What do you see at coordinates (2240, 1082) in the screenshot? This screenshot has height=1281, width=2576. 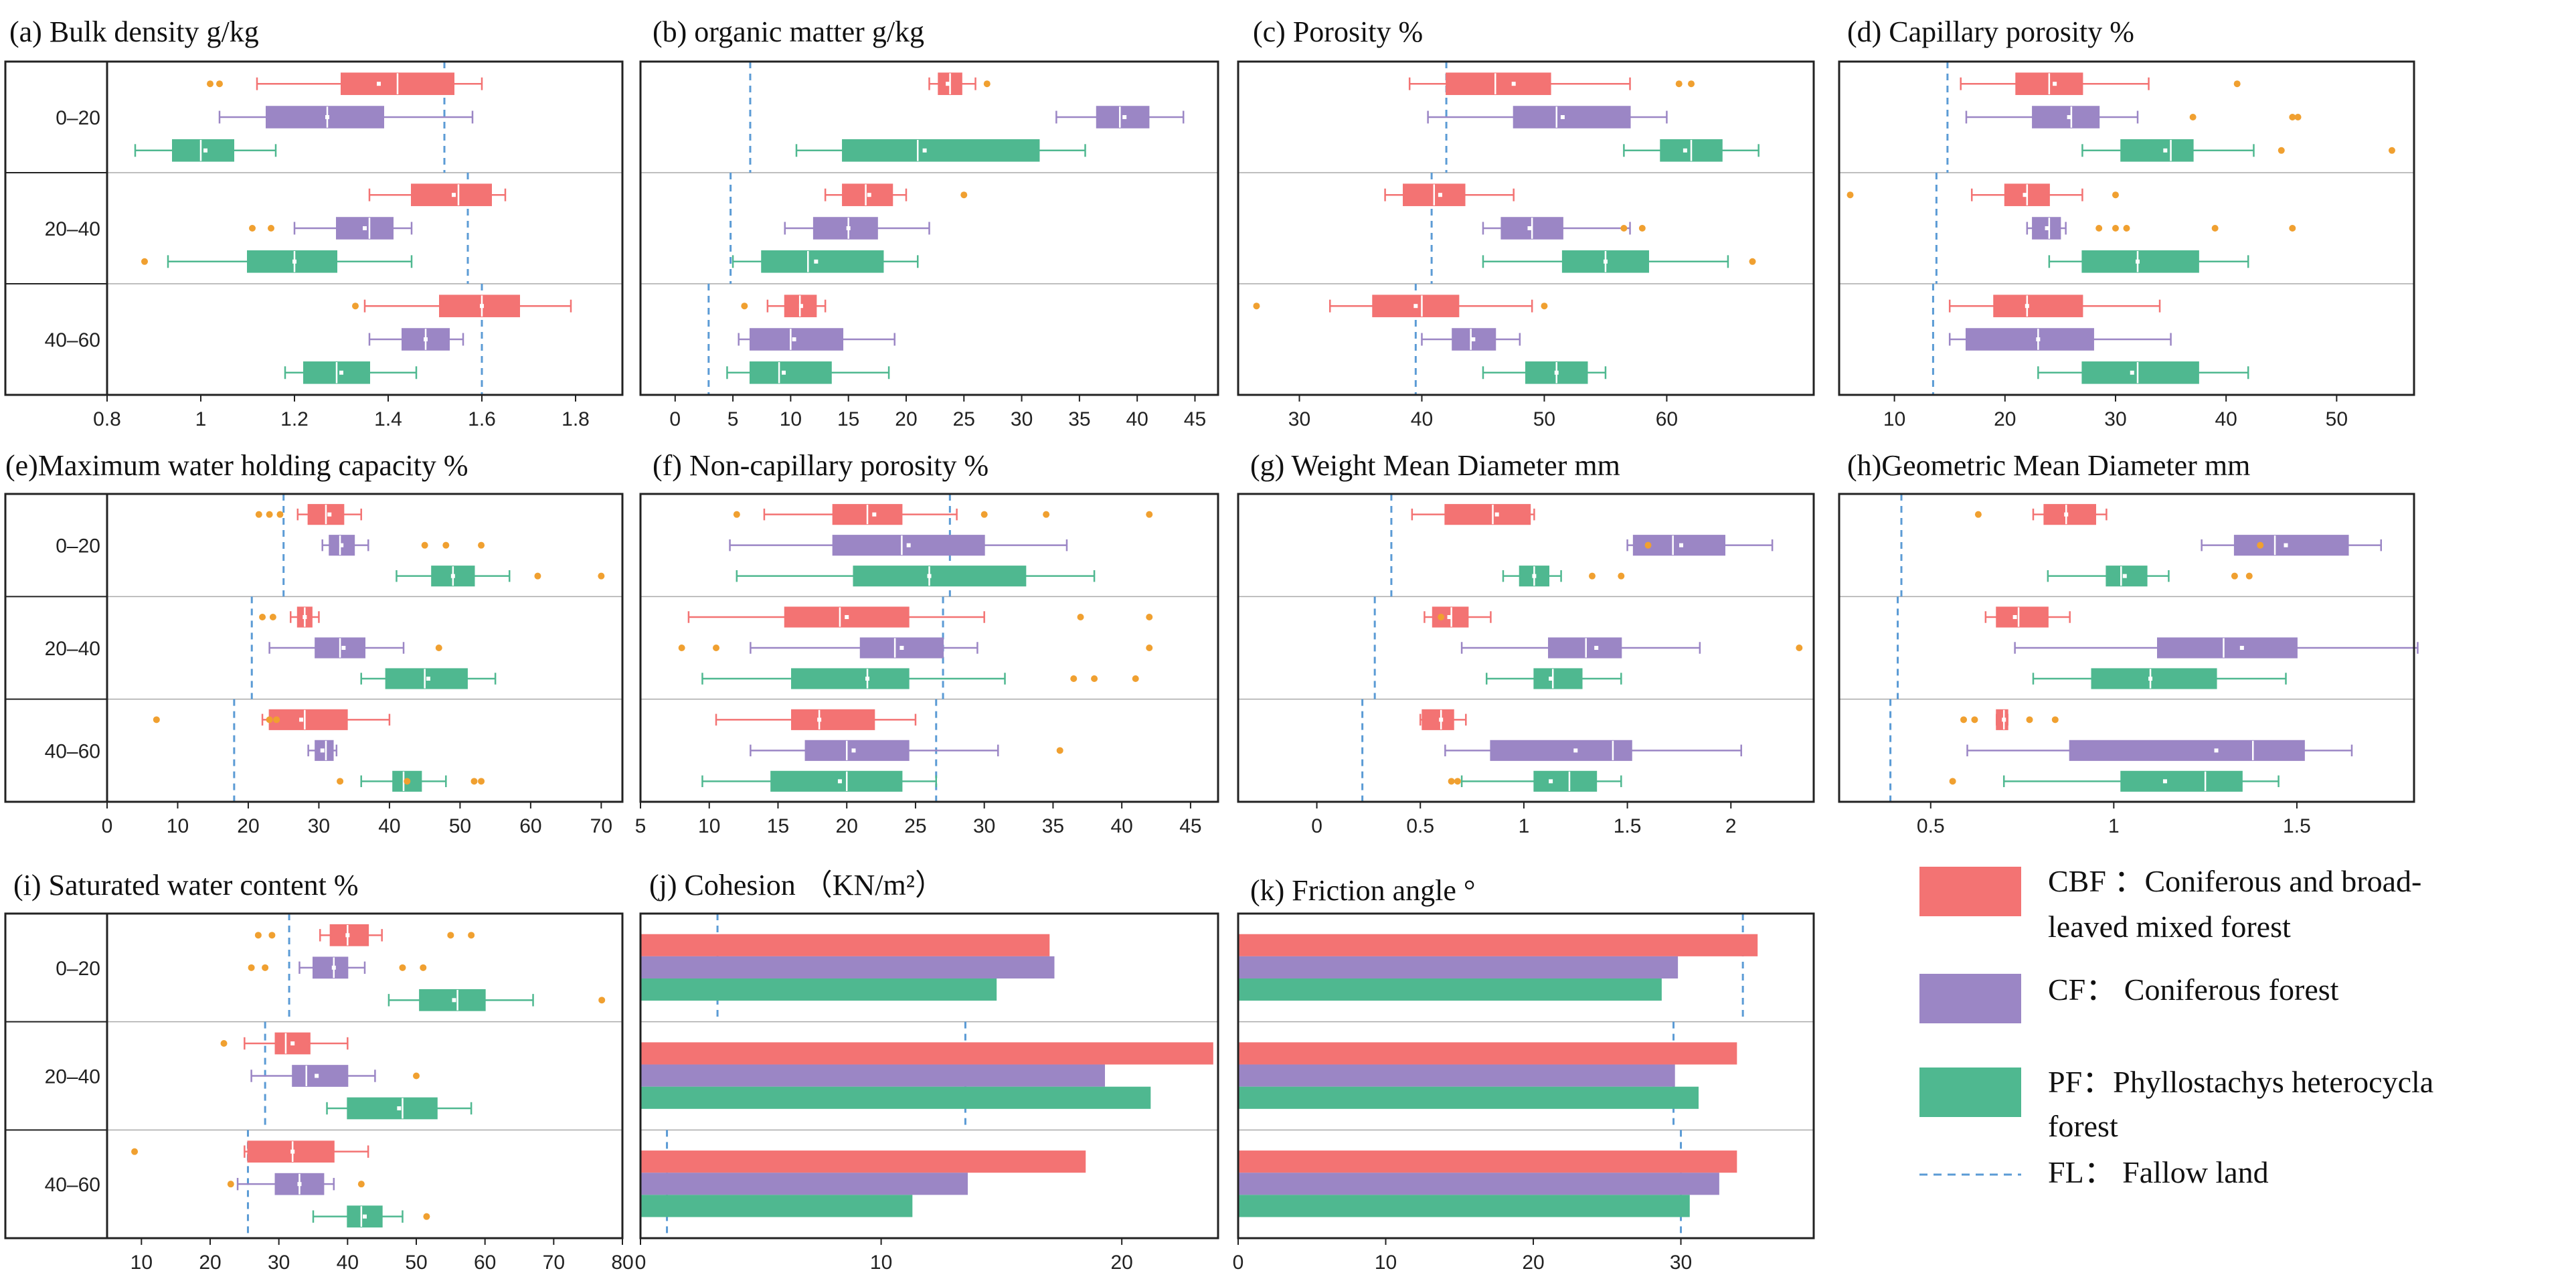 I see `legend-label: PF：Phyllostachys heterocycla` at bounding box center [2240, 1082].